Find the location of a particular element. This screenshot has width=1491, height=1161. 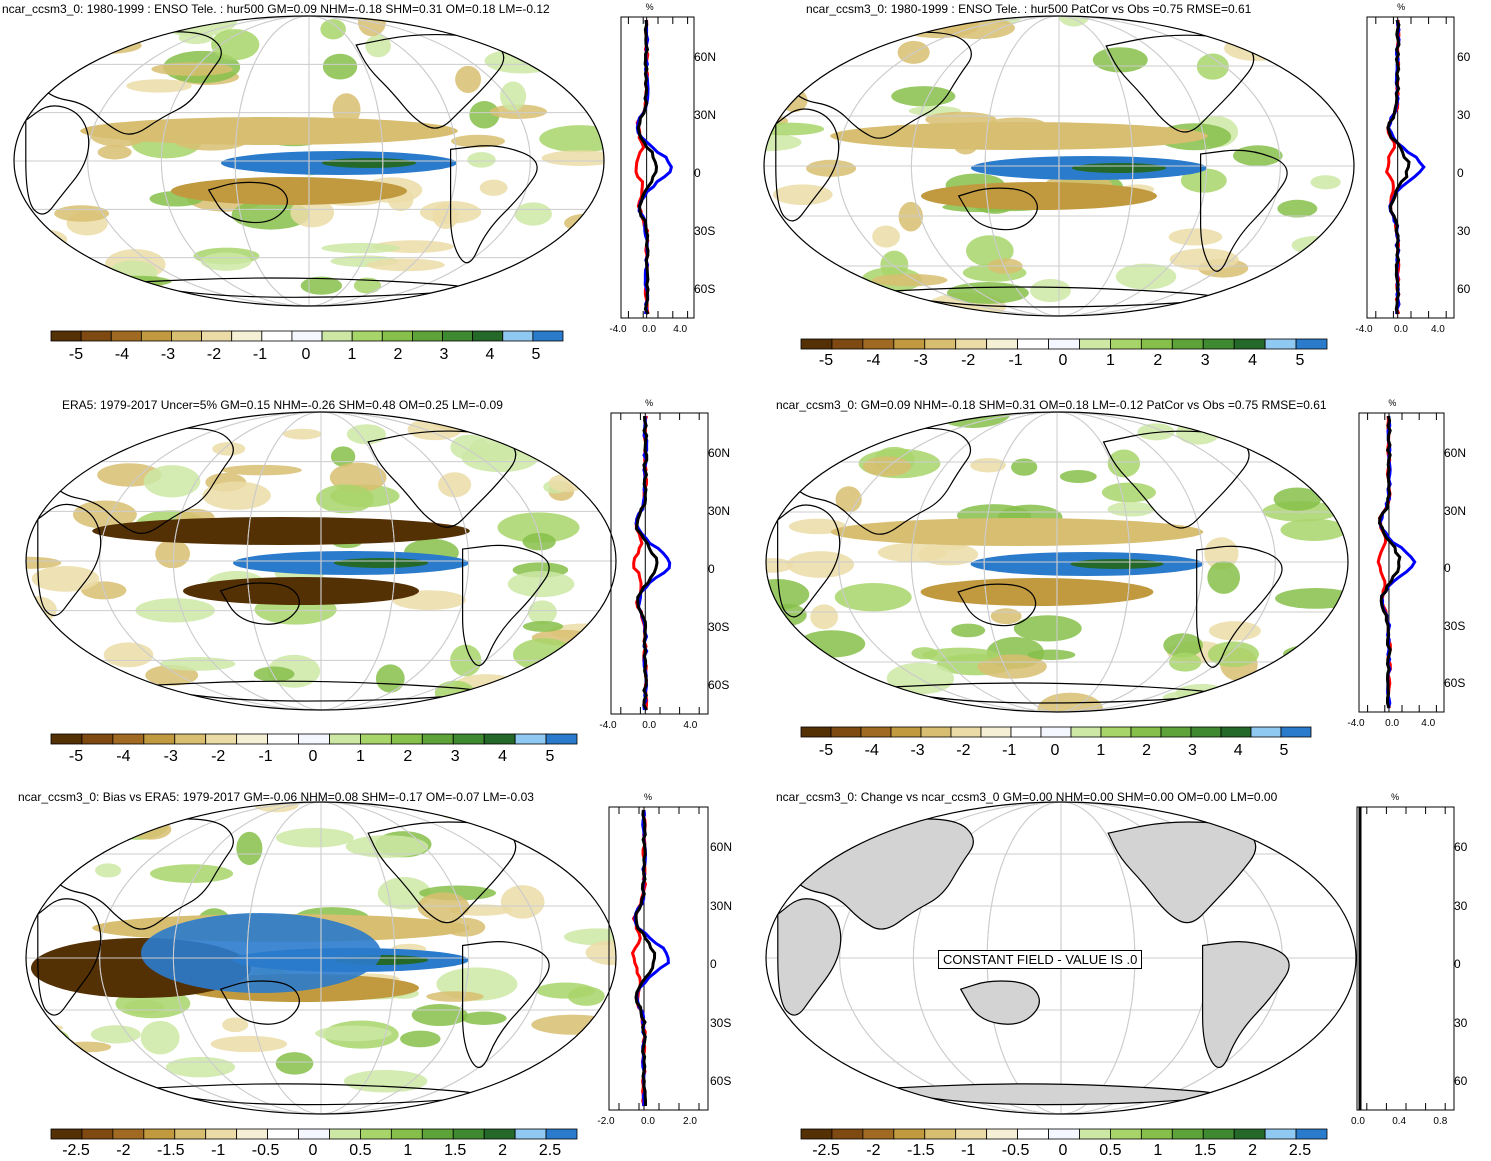

latitude-label: 30N is located at coordinates (705, 115).